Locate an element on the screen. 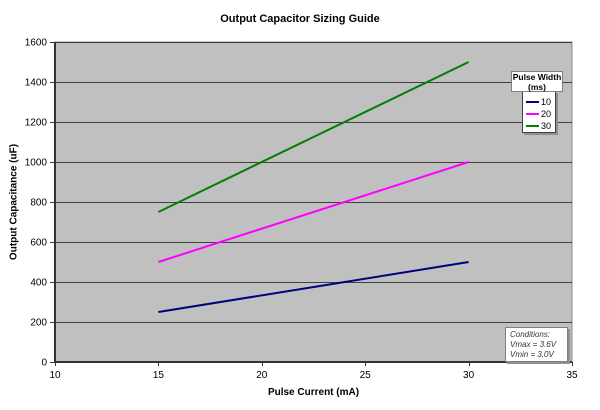 This screenshot has width=600, height=410. conditions-line2: Vmax = 3.6V is located at coordinates (533, 344).